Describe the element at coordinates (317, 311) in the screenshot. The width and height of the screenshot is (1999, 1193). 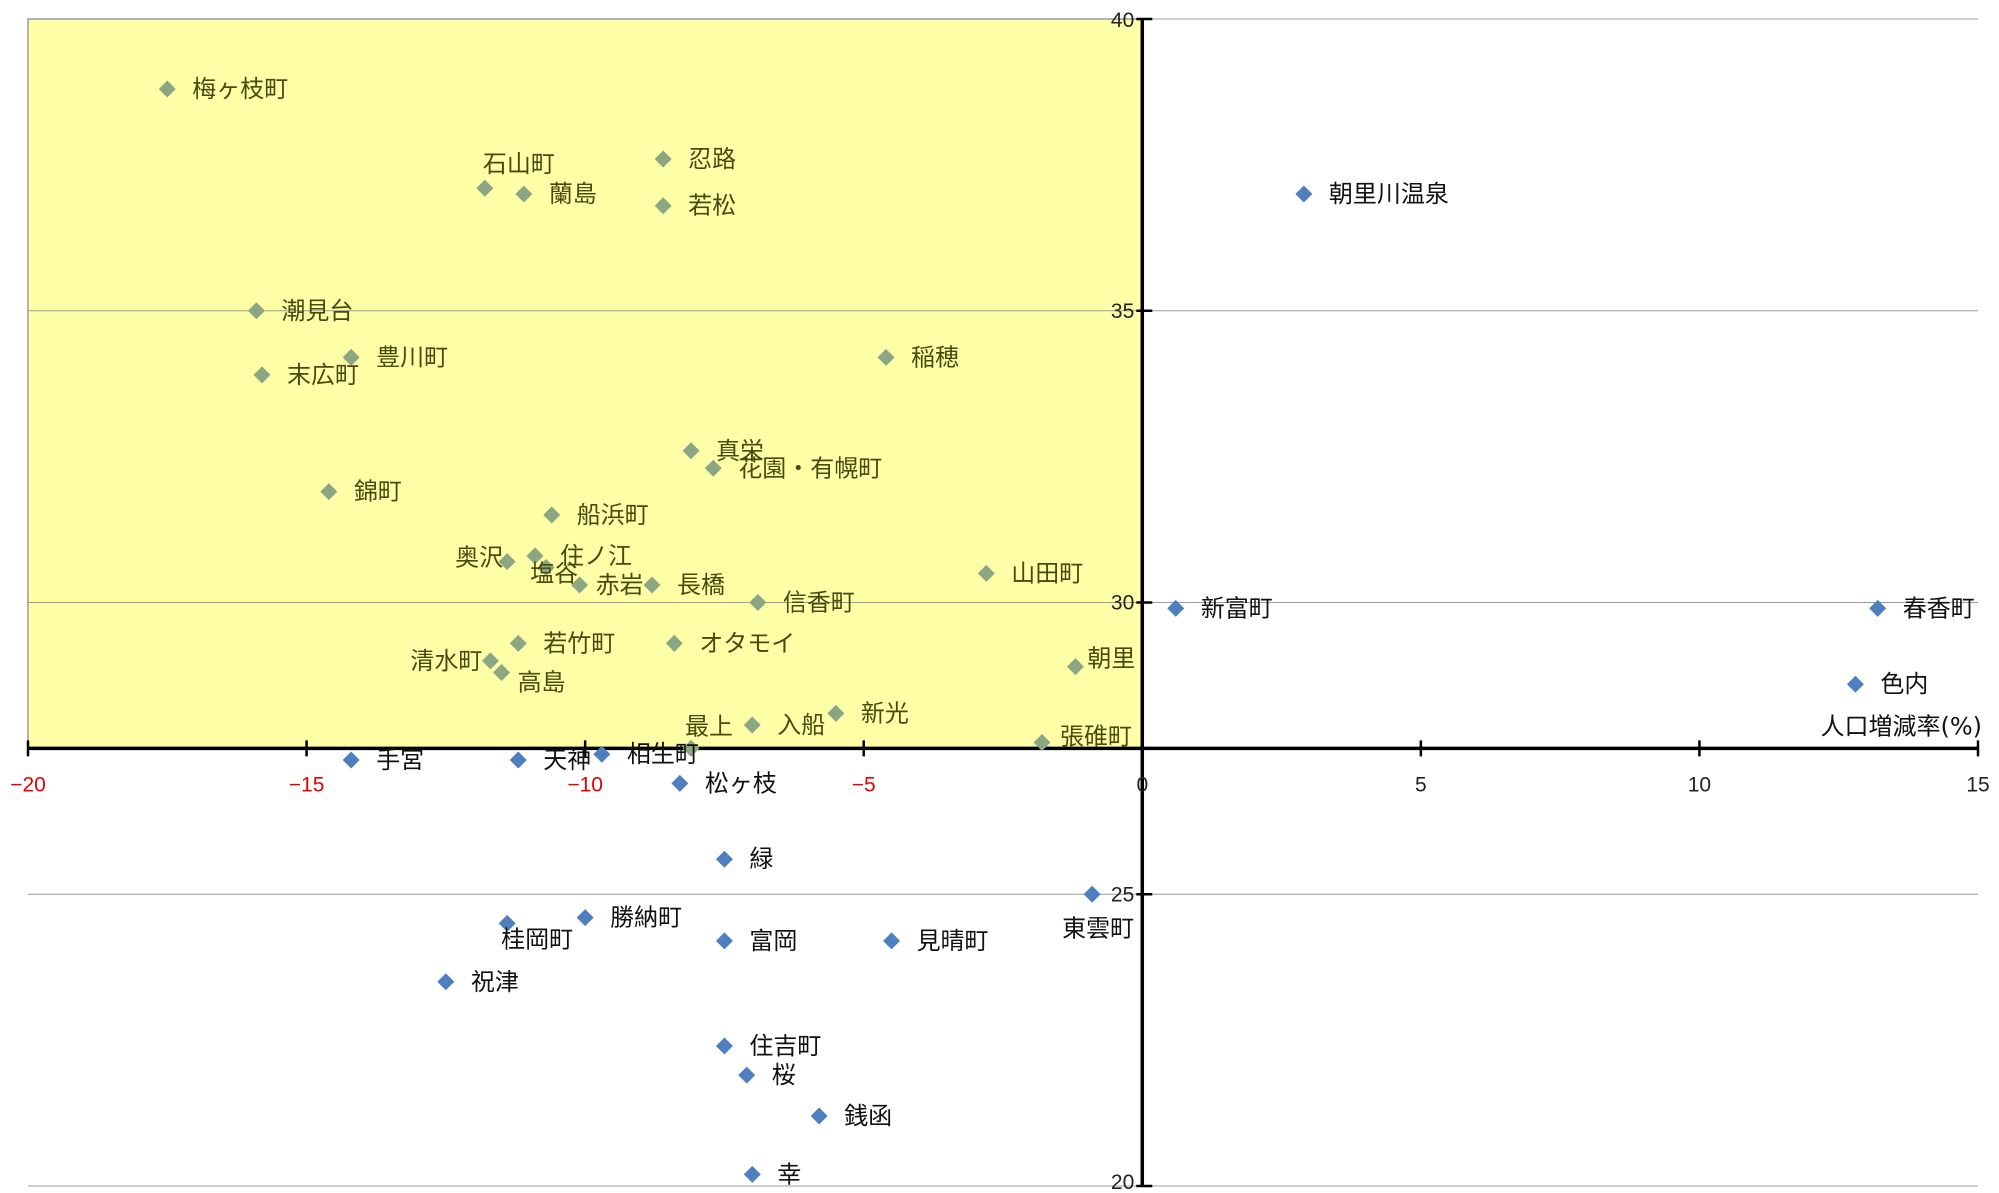
I see `point-label: 潮見台` at that location.